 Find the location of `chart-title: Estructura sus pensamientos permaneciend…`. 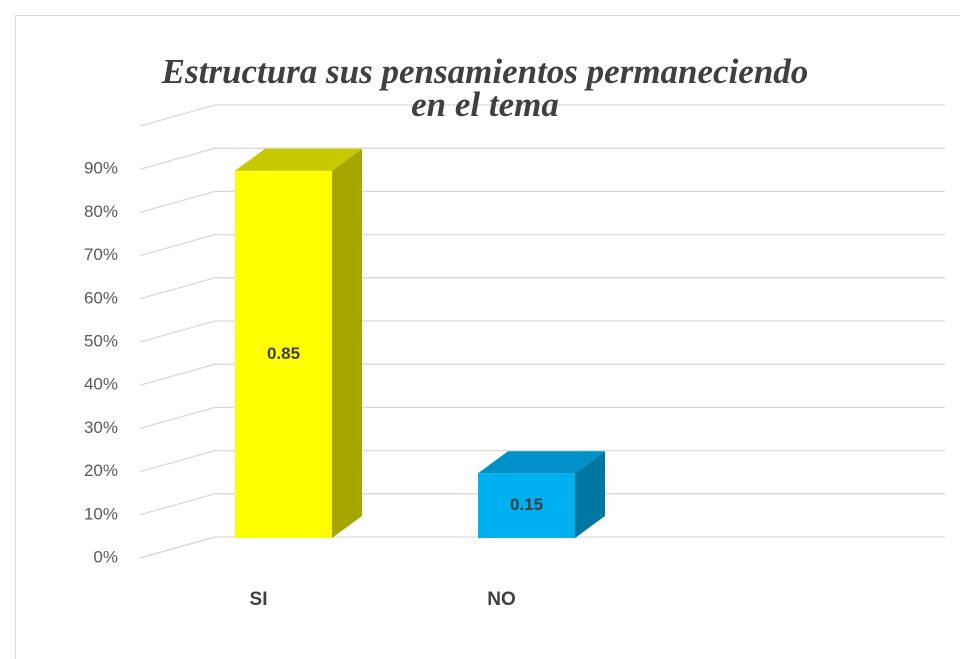

chart-title: Estructura sus pensamientos permaneciend… is located at coordinates (485, 88).